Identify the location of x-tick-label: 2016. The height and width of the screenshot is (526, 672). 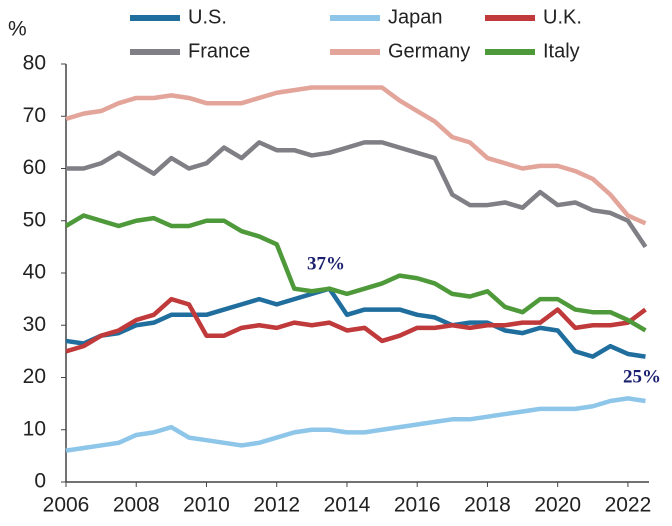
(417, 505).